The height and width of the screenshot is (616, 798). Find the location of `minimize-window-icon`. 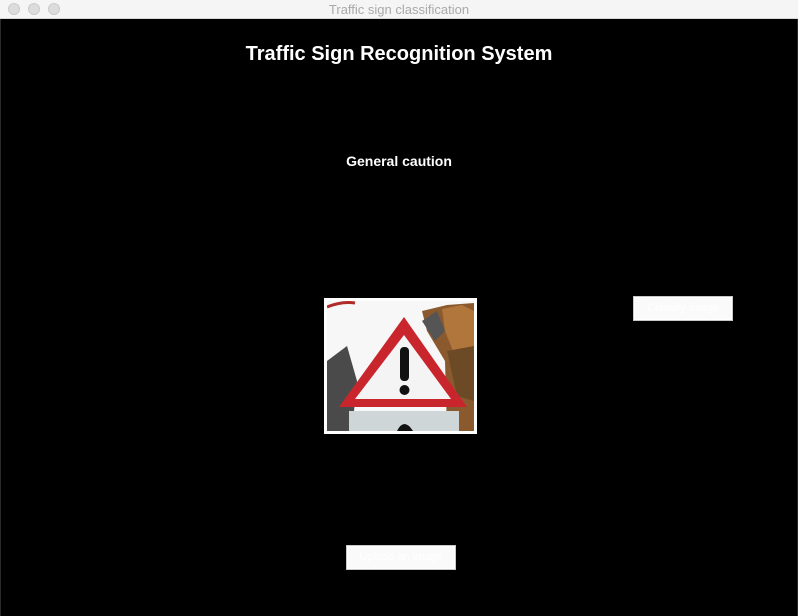

minimize-window-icon is located at coordinates (34, 9).